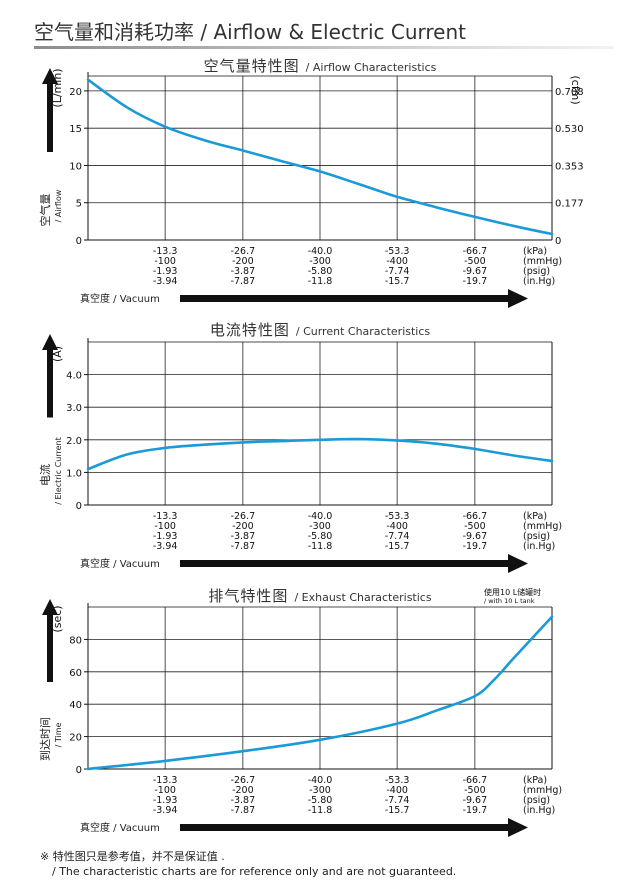 Image resolution: width=622 pixels, height=884 pixels. What do you see at coordinates (252, 66) in the screenshot?
I see `chart-title-cn: 空气量特性图` at bounding box center [252, 66].